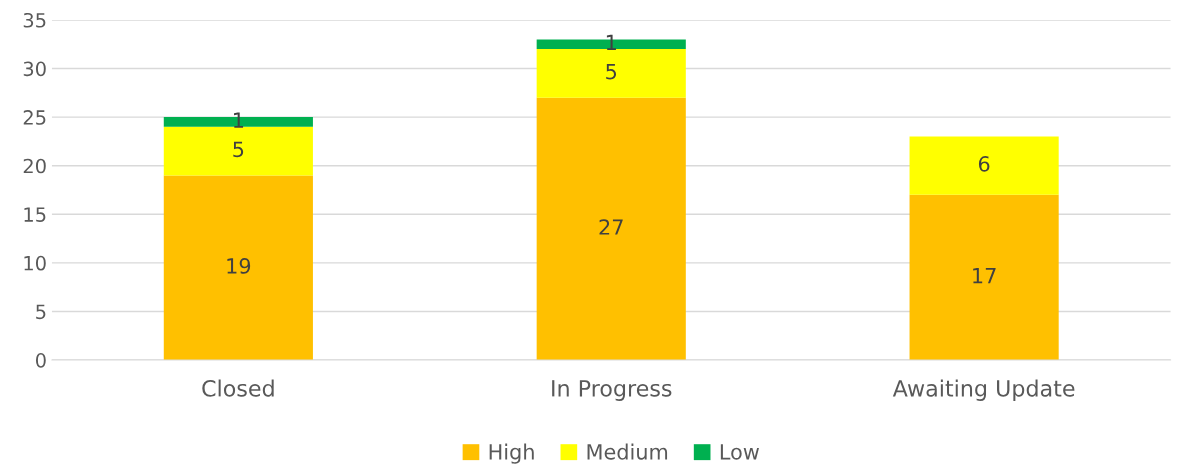  I want to click on data-label: 1, so click(239, 120).